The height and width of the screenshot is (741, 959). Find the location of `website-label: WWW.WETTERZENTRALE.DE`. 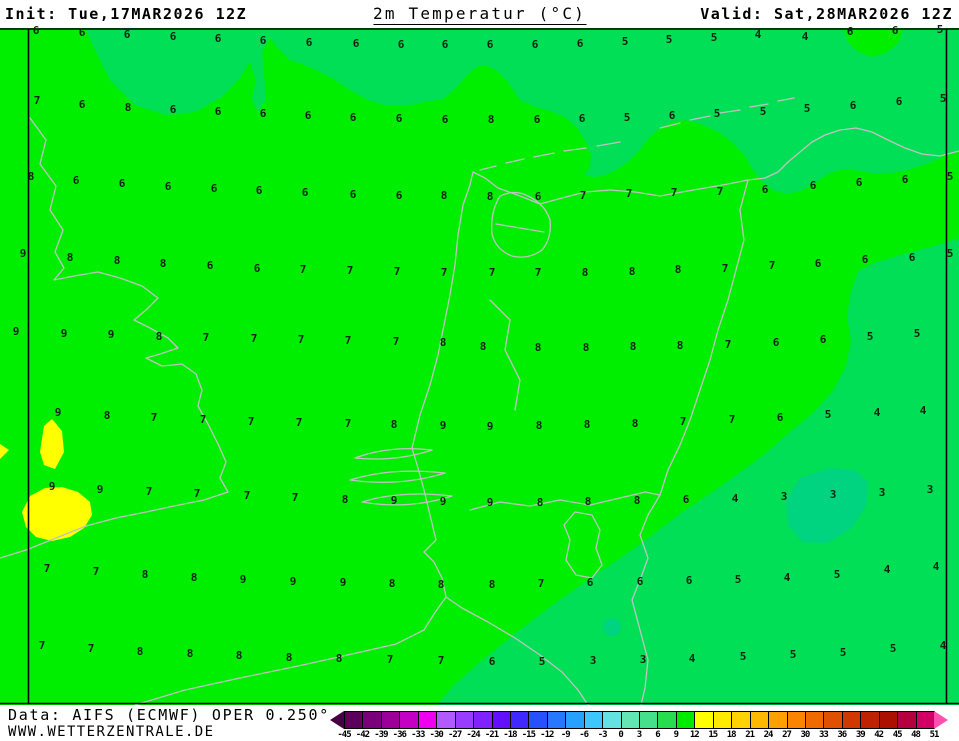

website-label: WWW.WETTERZENTRALE.DE is located at coordinates (111, 732).